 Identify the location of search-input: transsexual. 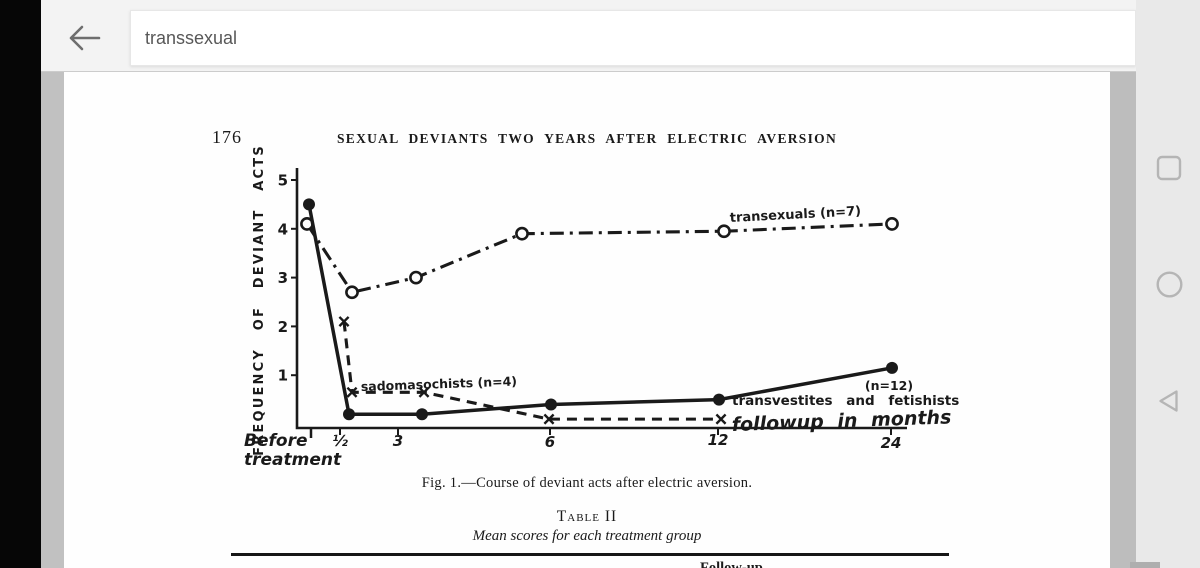
(633, 38).